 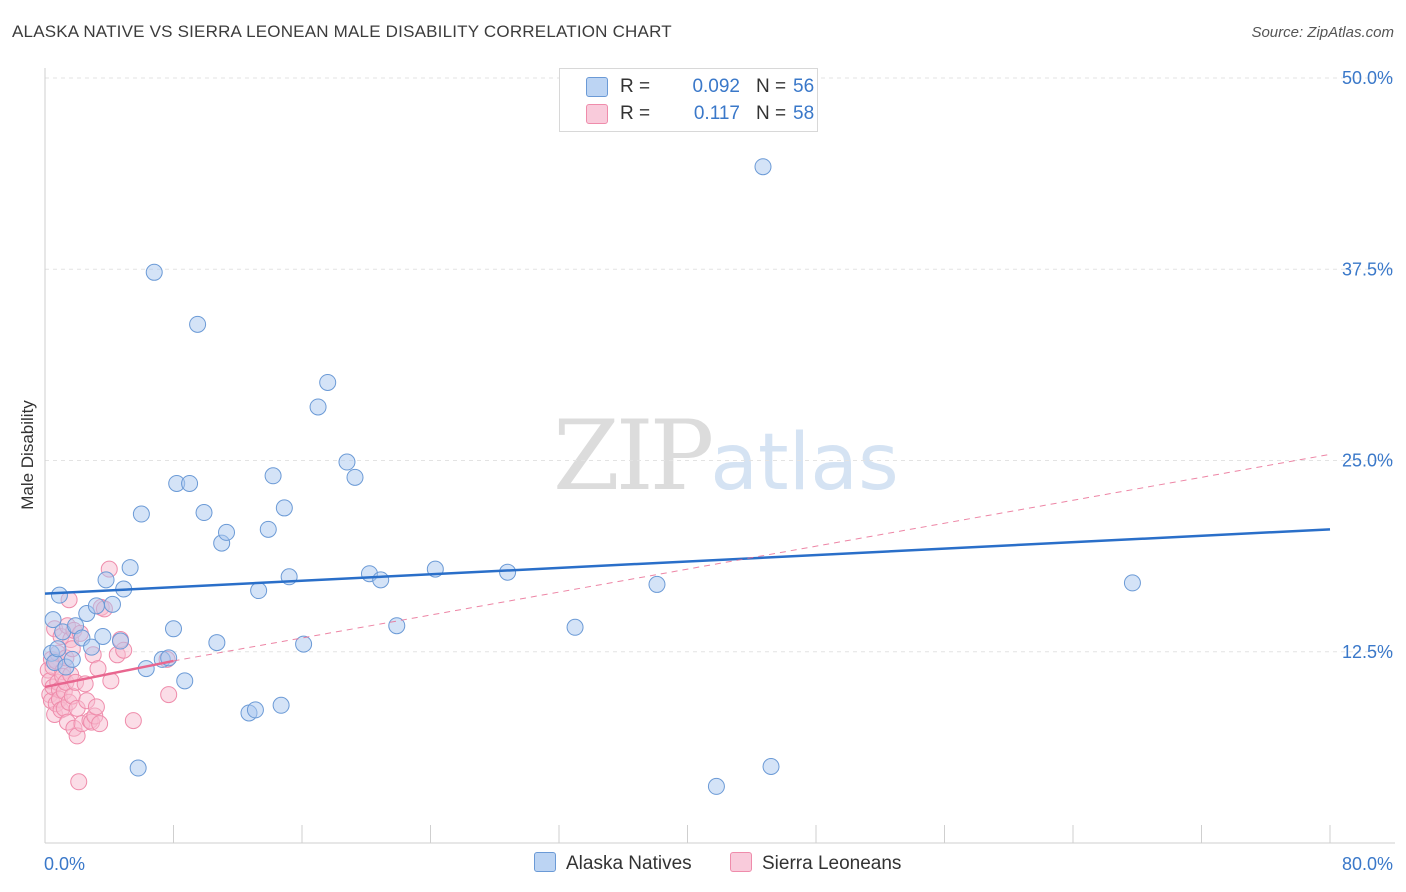 What do you see at coordinates (597, 87) in the screenshot?
I see `legend-swatch-blue` at bounding box center [597, 87].